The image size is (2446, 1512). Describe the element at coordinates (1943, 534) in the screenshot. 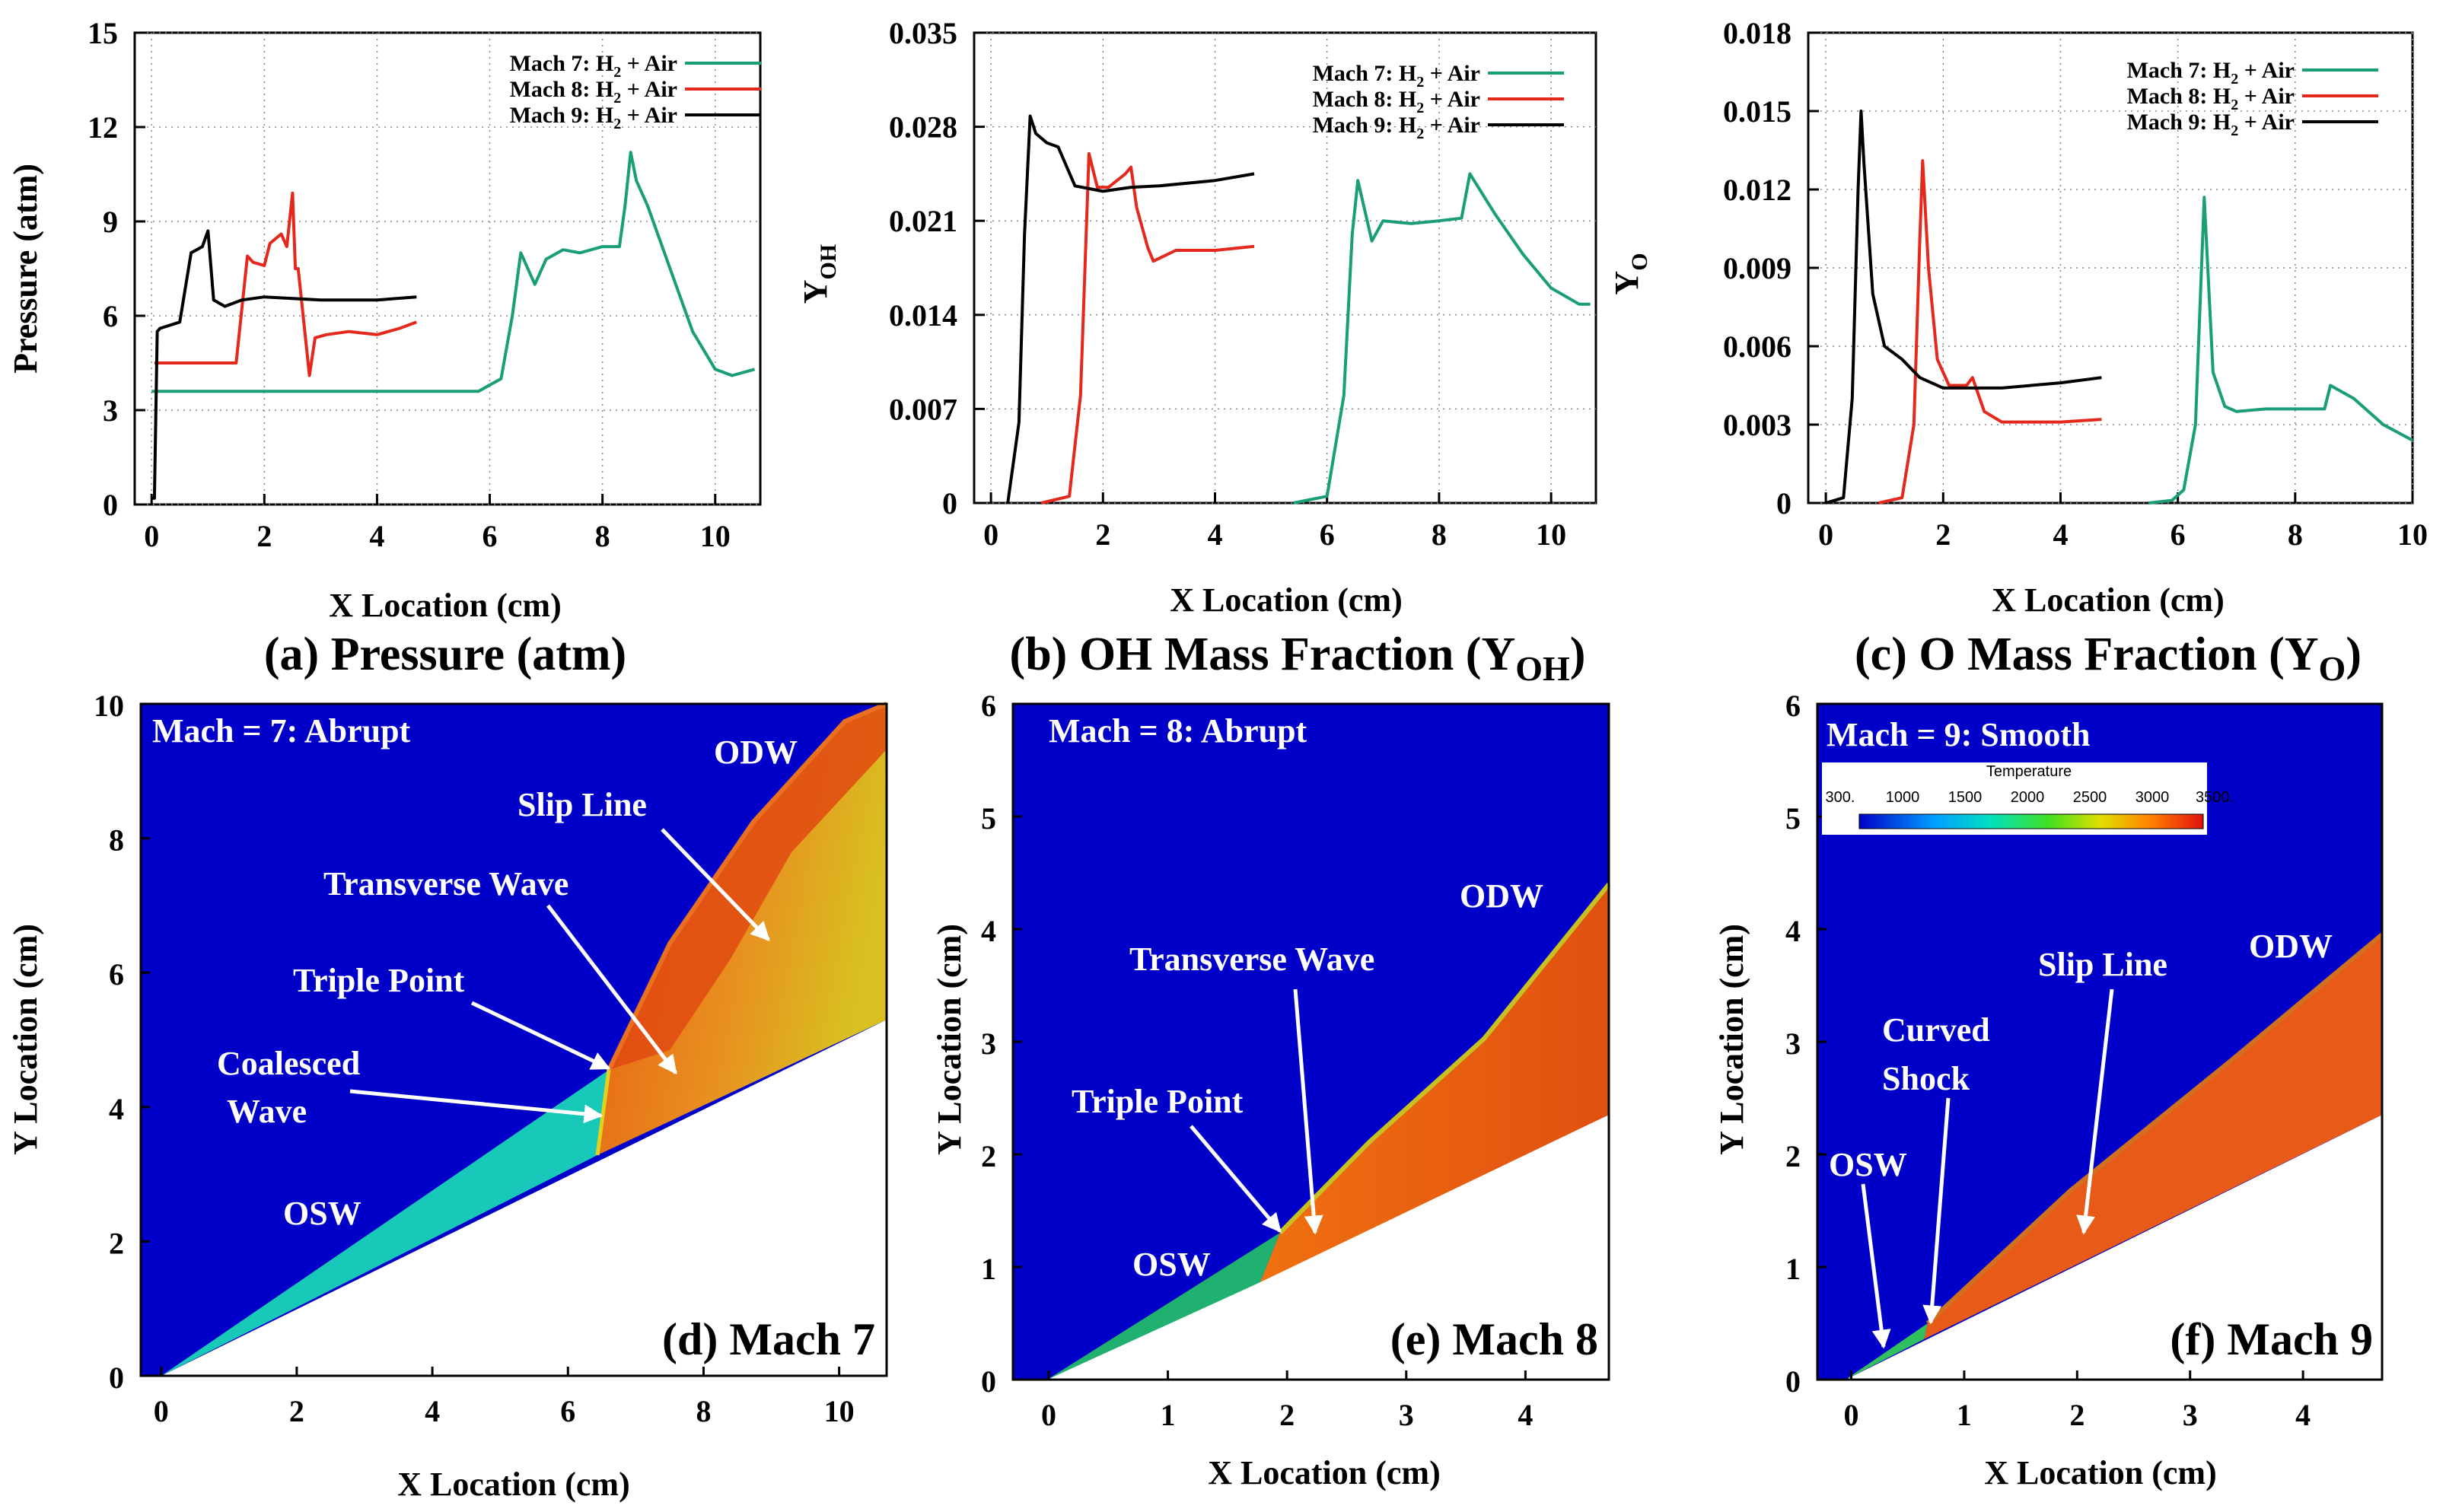

I see `o-xtick-label: 2` at that location.